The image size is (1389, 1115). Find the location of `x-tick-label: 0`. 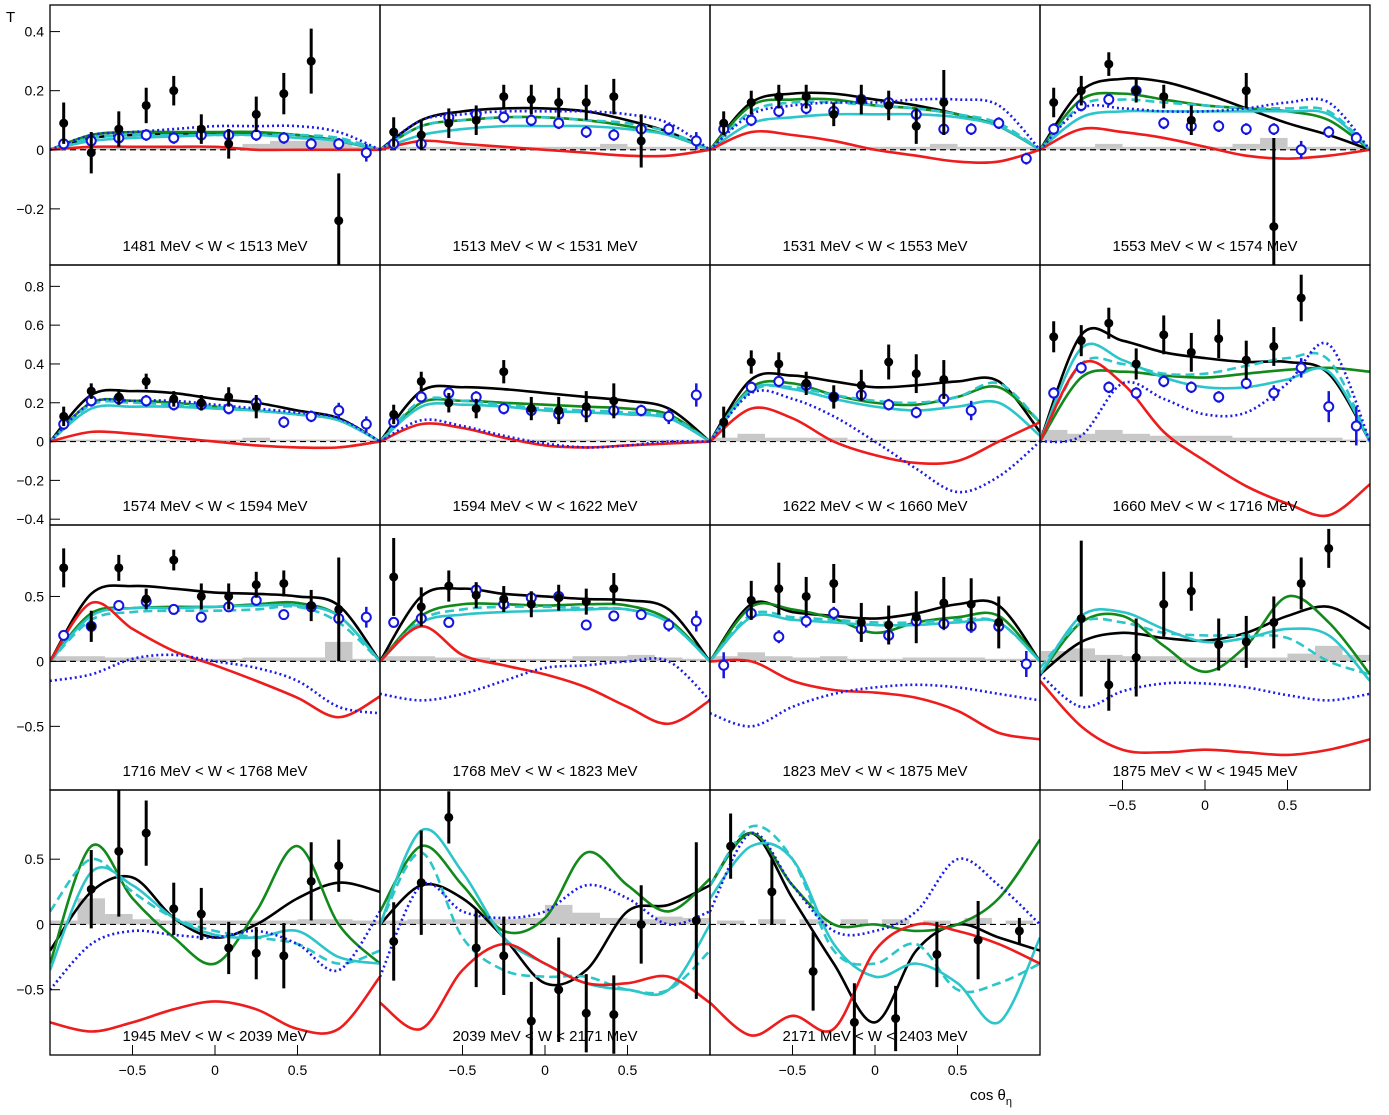

x-tick-label: 0 is located at coordinates (545, 1070).